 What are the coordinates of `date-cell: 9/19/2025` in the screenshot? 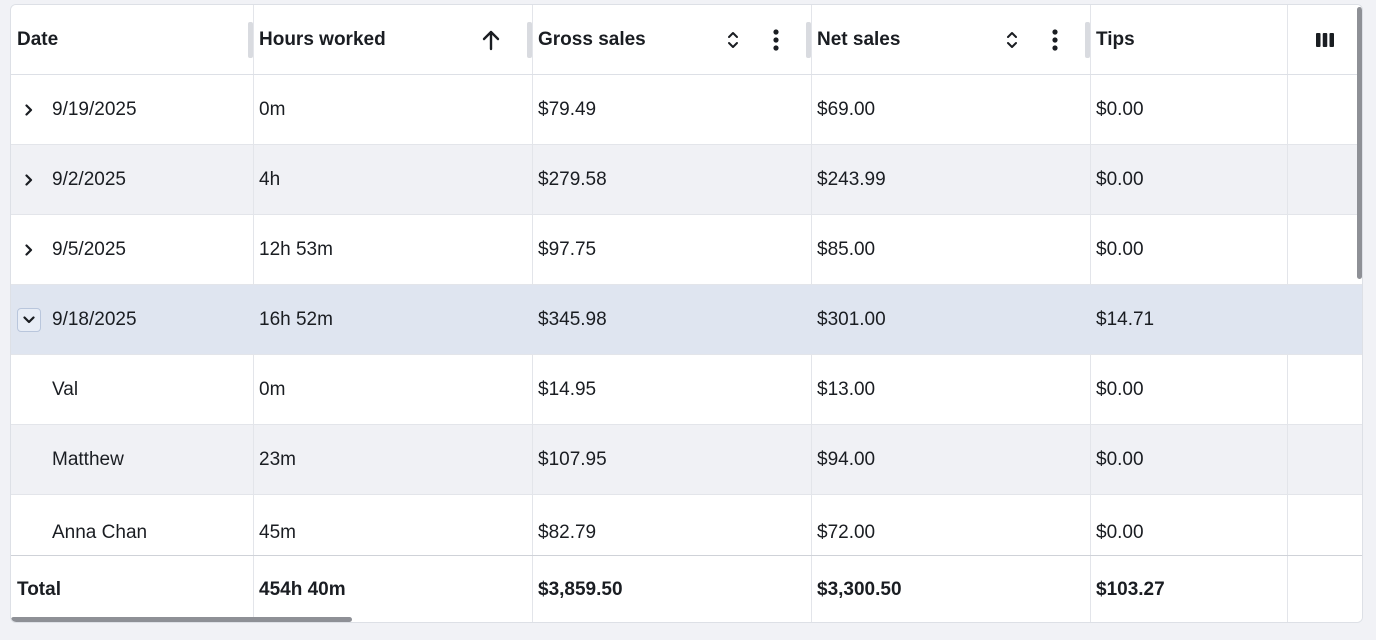 It's located at (132, 109).